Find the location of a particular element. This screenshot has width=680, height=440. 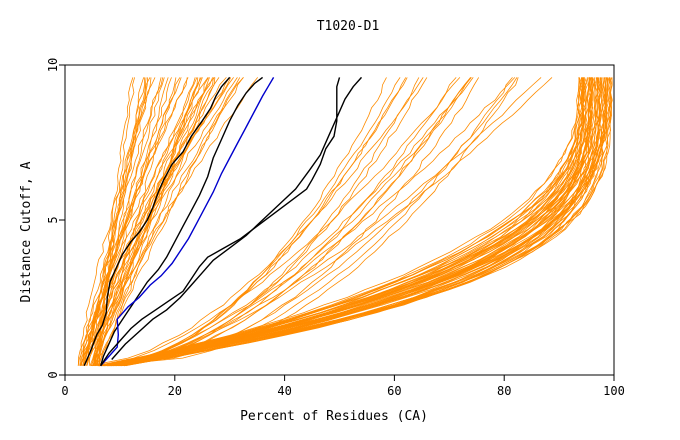

chart-title: T1020-D1 is located at coordinates (348, 26).